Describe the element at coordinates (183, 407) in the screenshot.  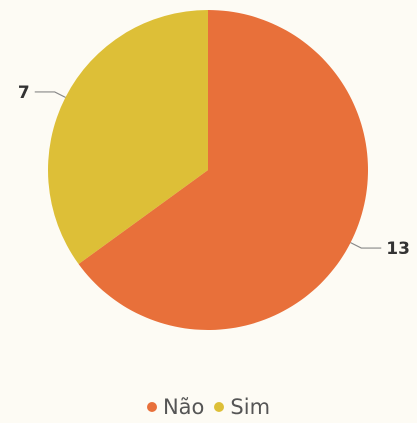
I see `legend-label-nao: Não` at that location.